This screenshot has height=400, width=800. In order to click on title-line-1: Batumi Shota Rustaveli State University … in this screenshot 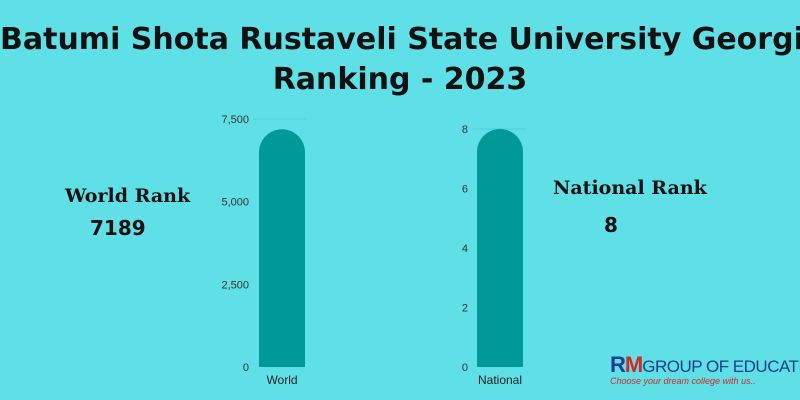, I will do `click(400, 39)`.